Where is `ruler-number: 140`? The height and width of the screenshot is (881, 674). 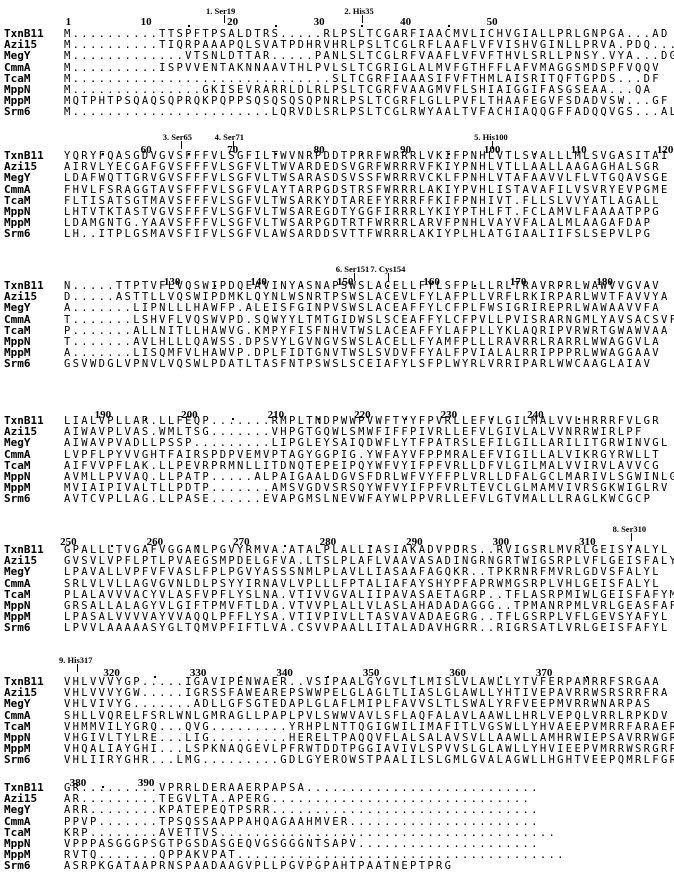 ruler-number: 140 is located at coordinates (258, 282).